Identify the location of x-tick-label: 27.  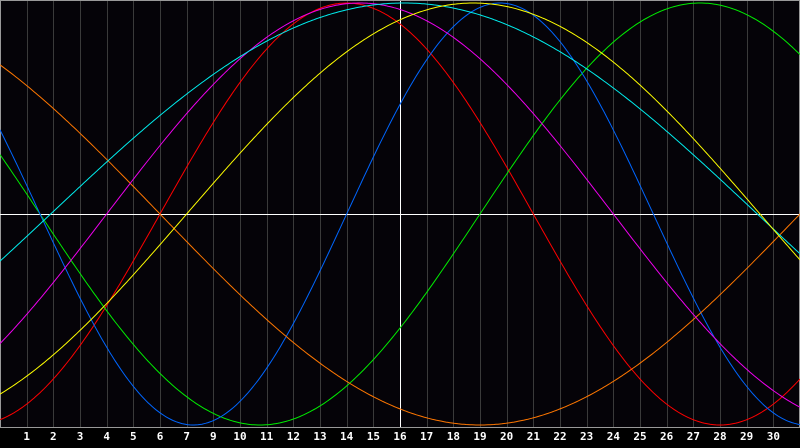
(693, 436).